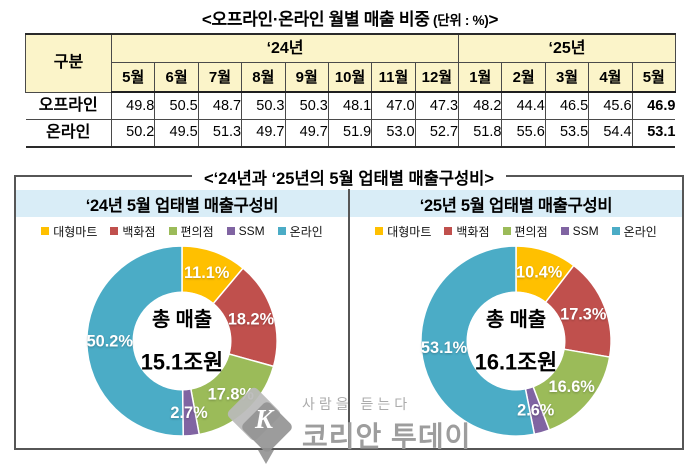  What do you see at coordinates (207, 273) in the screenshot?
I see `slice-percent-label: 11.1%` at bounding box center [207, 273].